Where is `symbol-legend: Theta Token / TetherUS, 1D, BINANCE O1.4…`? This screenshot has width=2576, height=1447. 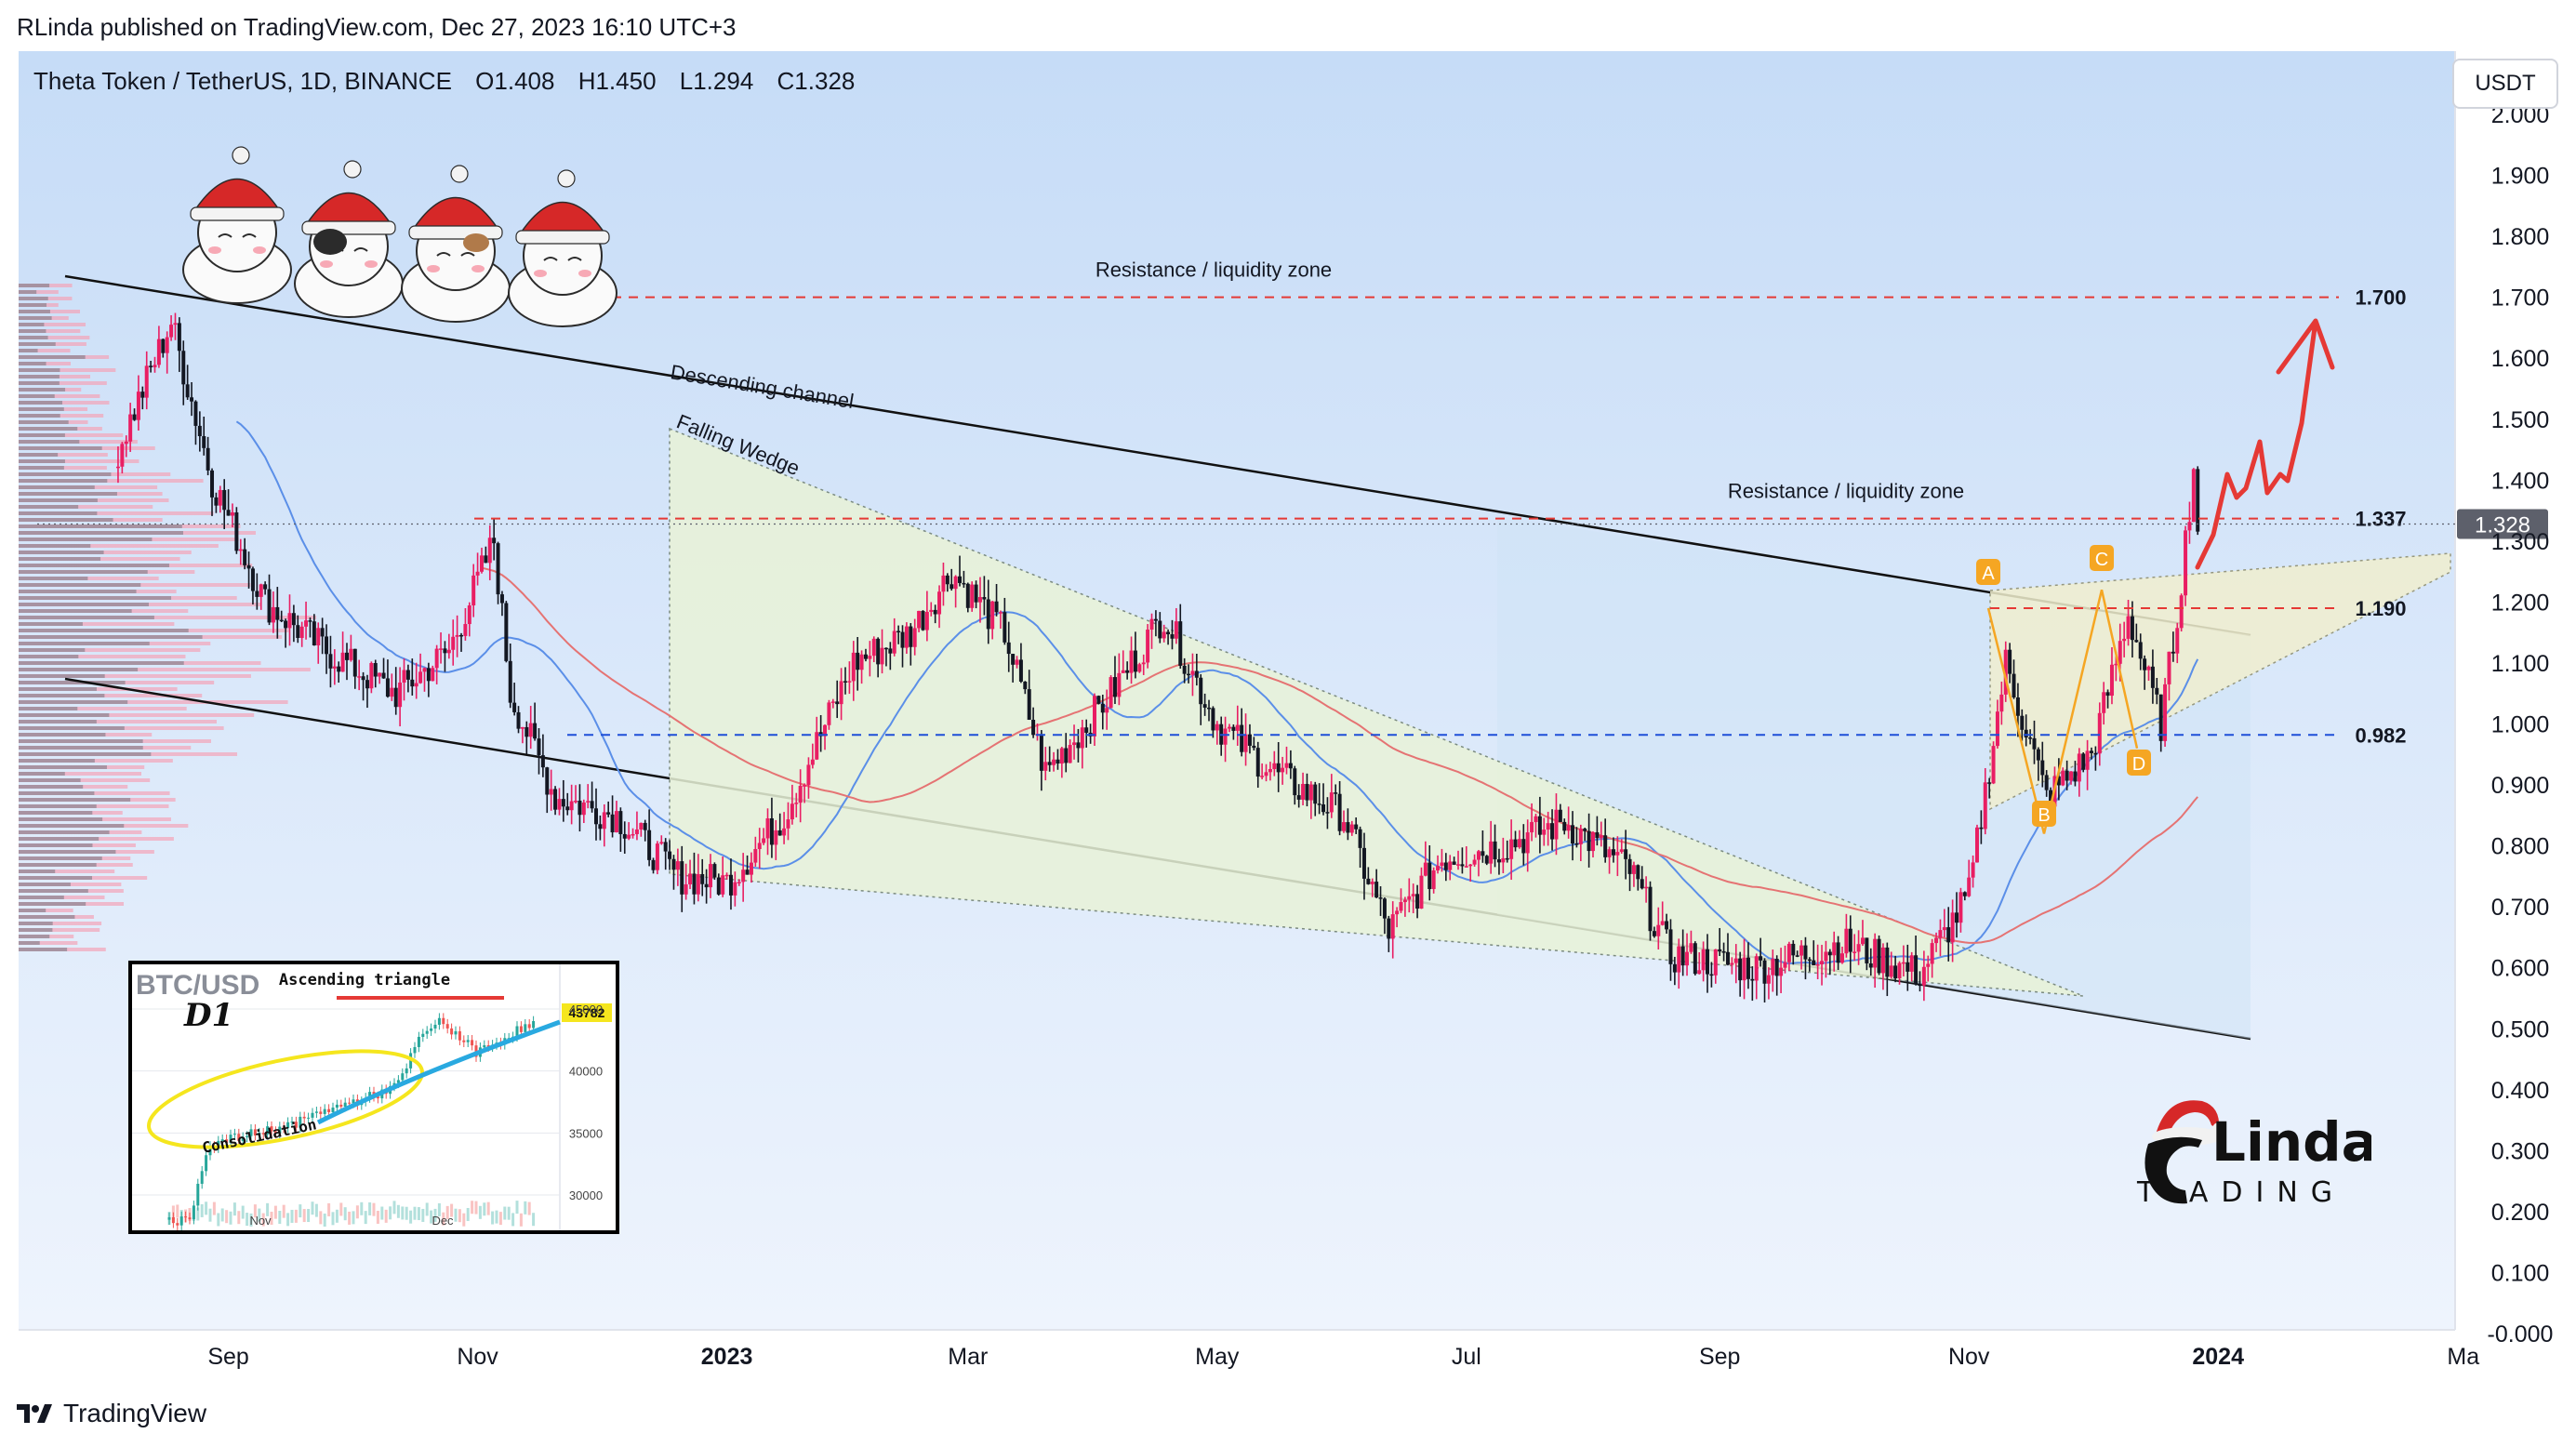
symbol-legend: Theta Token / TetherUS, 1D, BINANCE O1.4… is located at coordinates (452, 81).